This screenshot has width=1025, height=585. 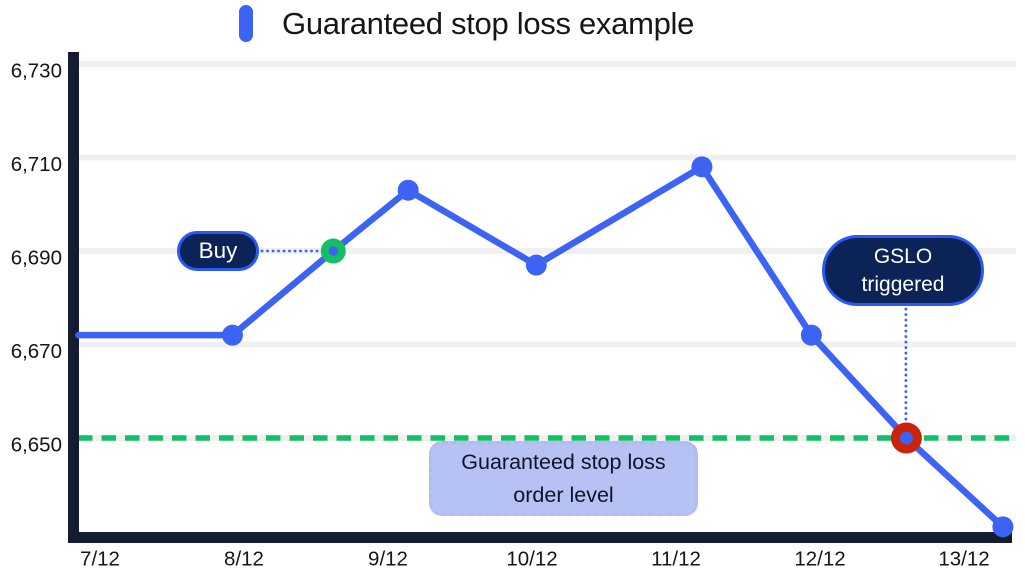 I want to click on gslo-annotation-pill: GSLO triggered, so click(x=903, y=270).